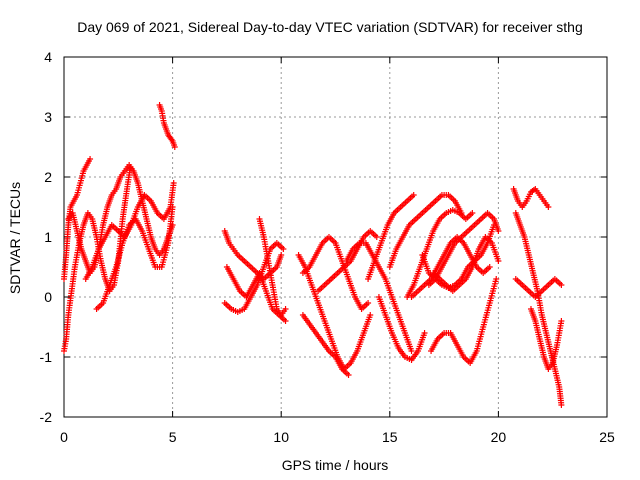 This screenshot has height=480, width=640. Describe the element at coordinates (48, 57) in the screenshot. I see `y-tick-label: 4` at that location.